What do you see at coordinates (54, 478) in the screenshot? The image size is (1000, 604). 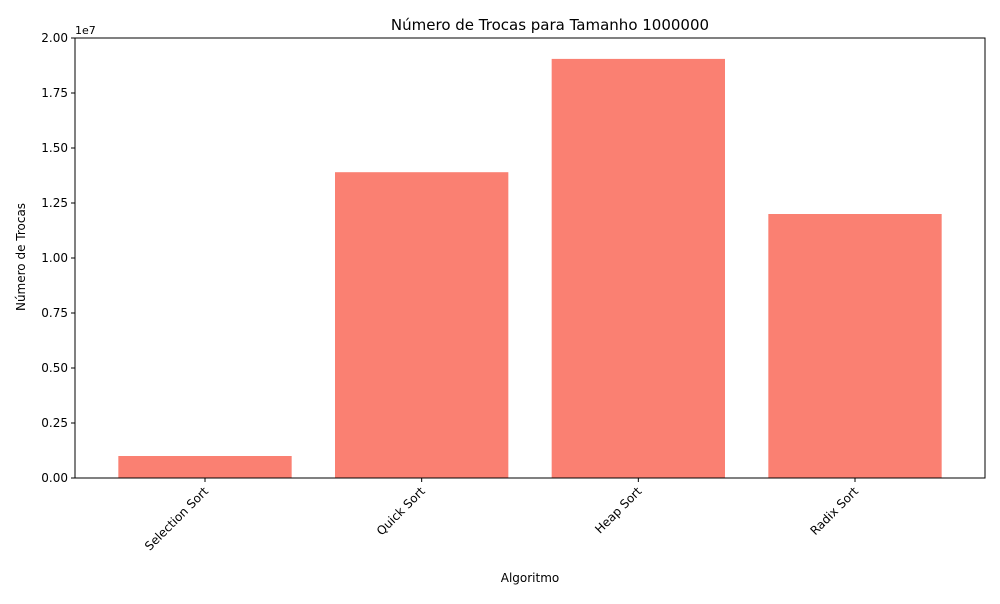 I see `y-tick-label: 0.00` at bounding box center [54, 478].